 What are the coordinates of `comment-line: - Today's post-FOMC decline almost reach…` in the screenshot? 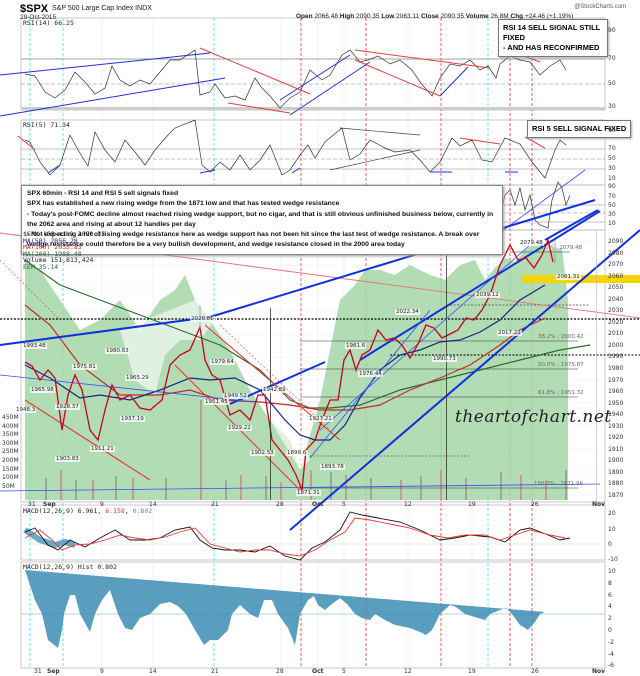 It's located at (260, 219).